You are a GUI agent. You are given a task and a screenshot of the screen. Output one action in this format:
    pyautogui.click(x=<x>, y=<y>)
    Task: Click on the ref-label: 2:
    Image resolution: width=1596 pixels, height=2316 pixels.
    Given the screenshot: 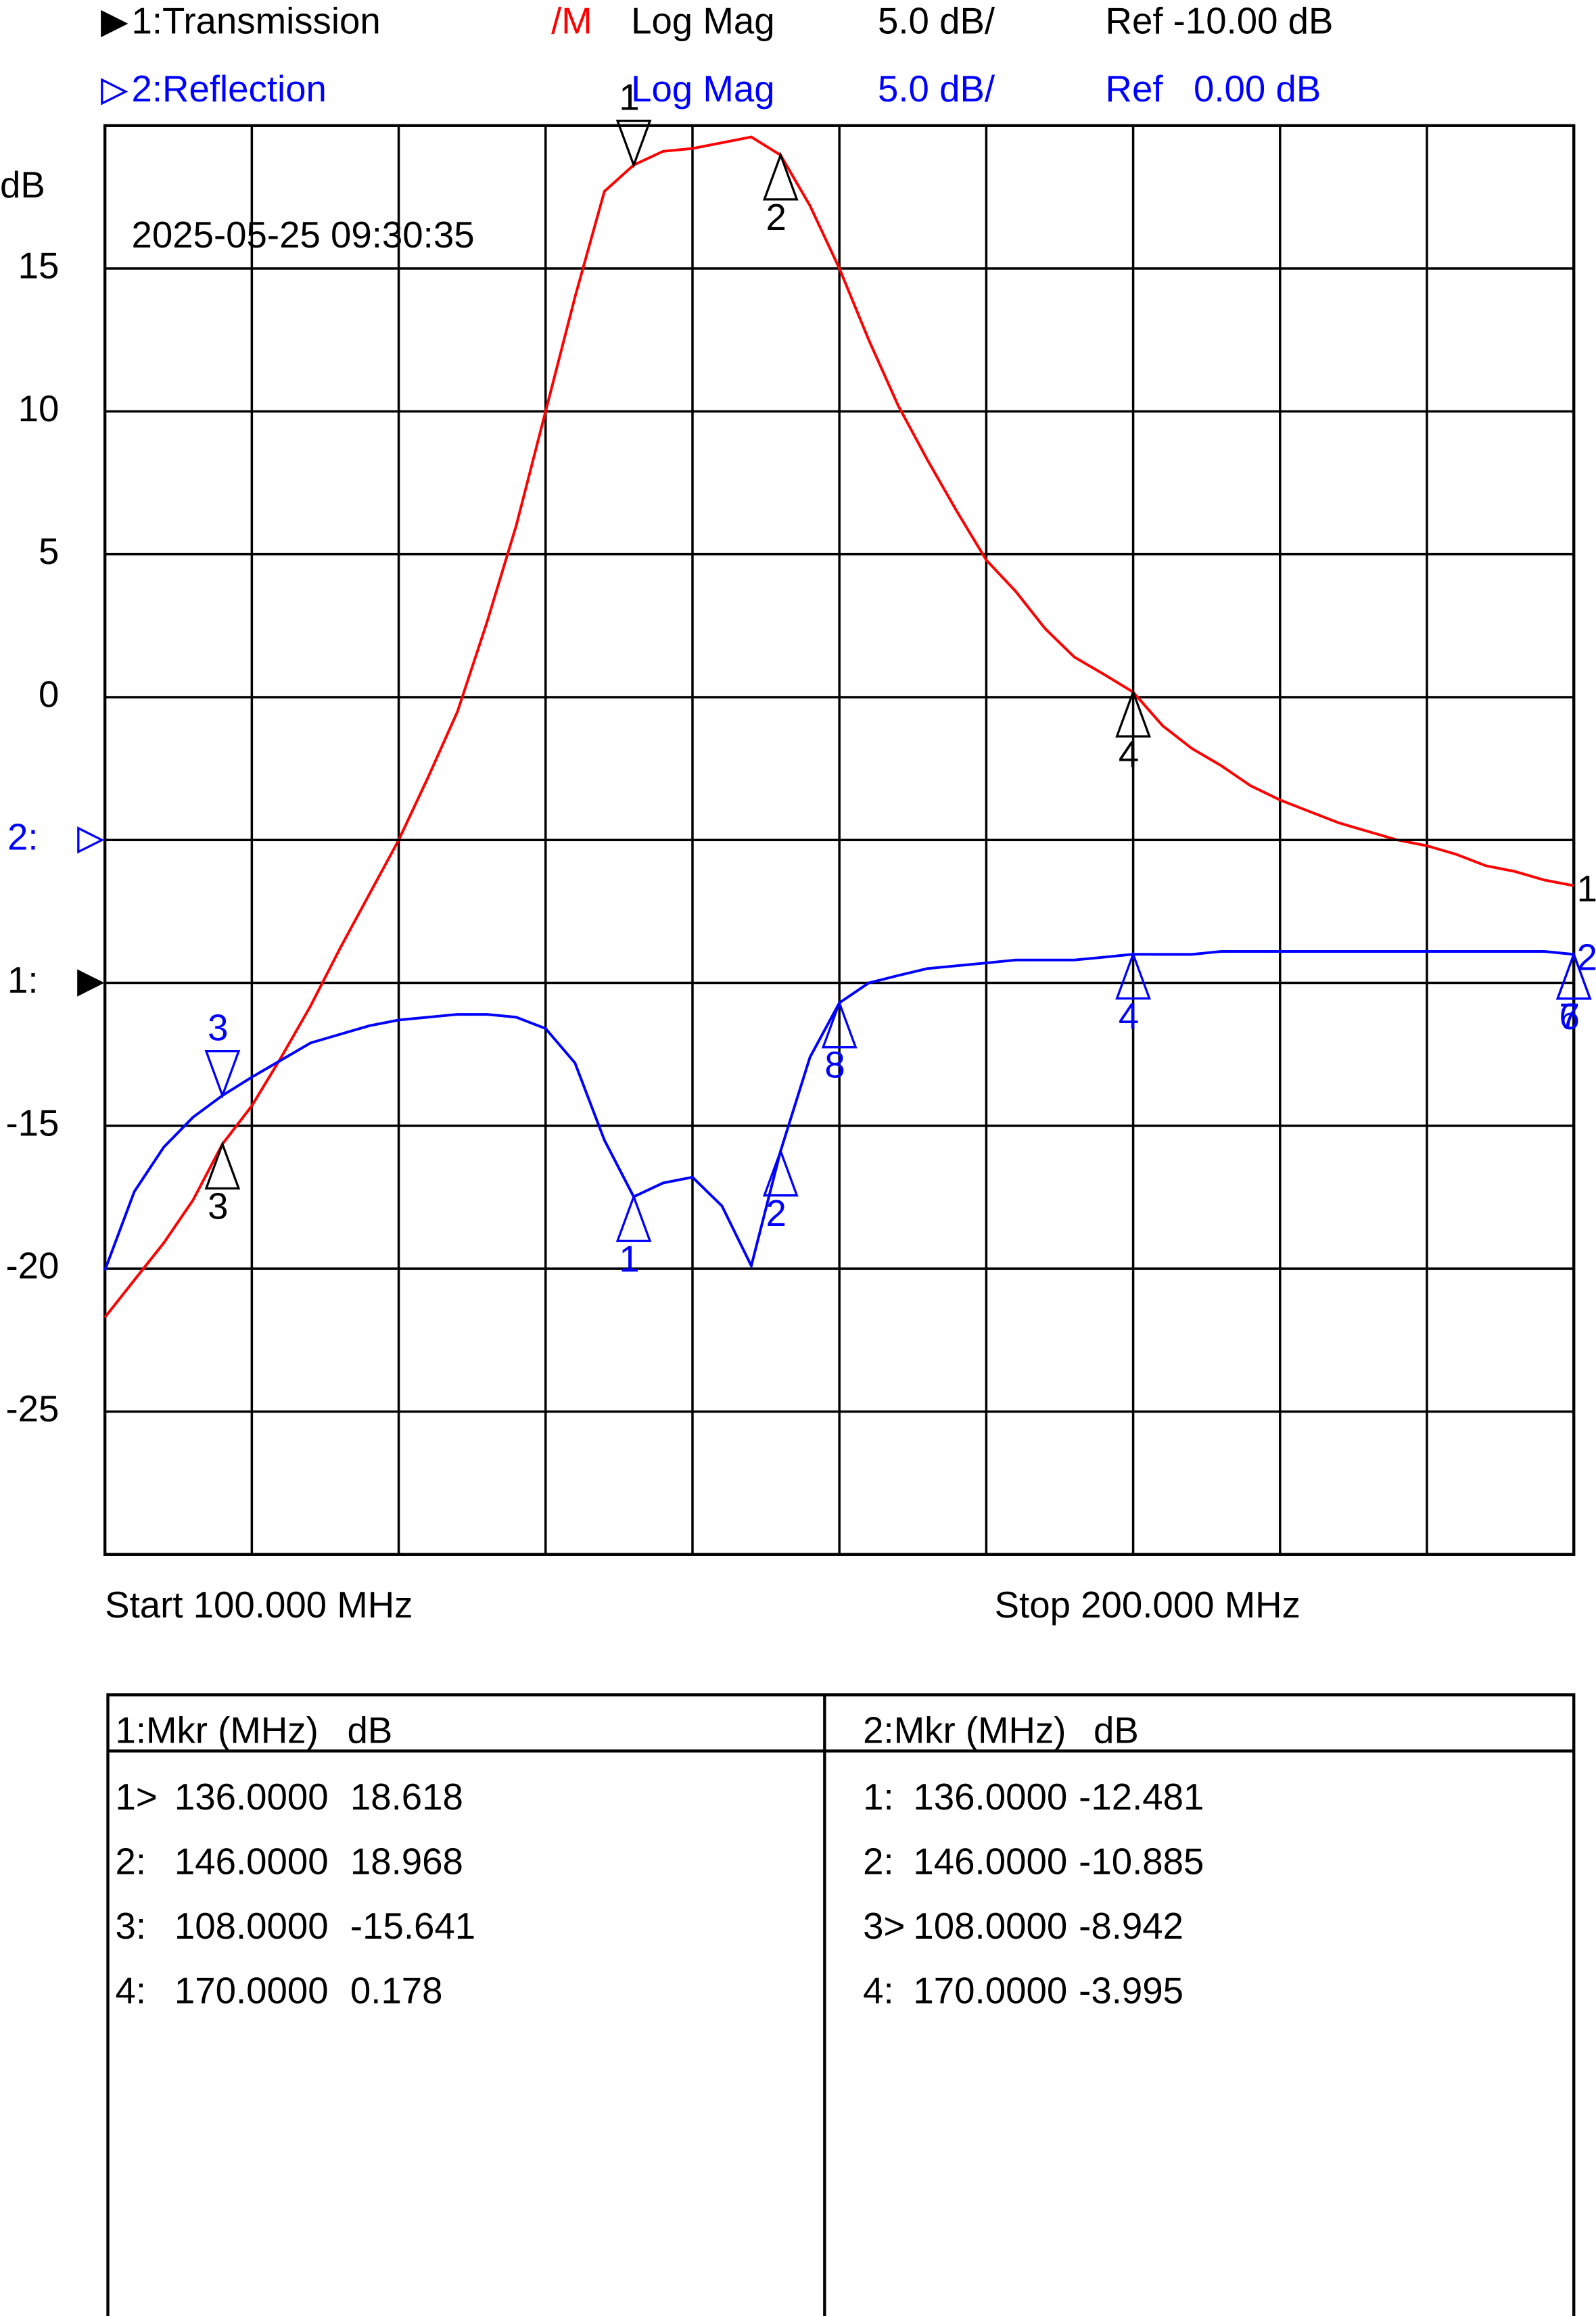 What is the action you would take?
    pyautogui.click(x=23, y=838)
    